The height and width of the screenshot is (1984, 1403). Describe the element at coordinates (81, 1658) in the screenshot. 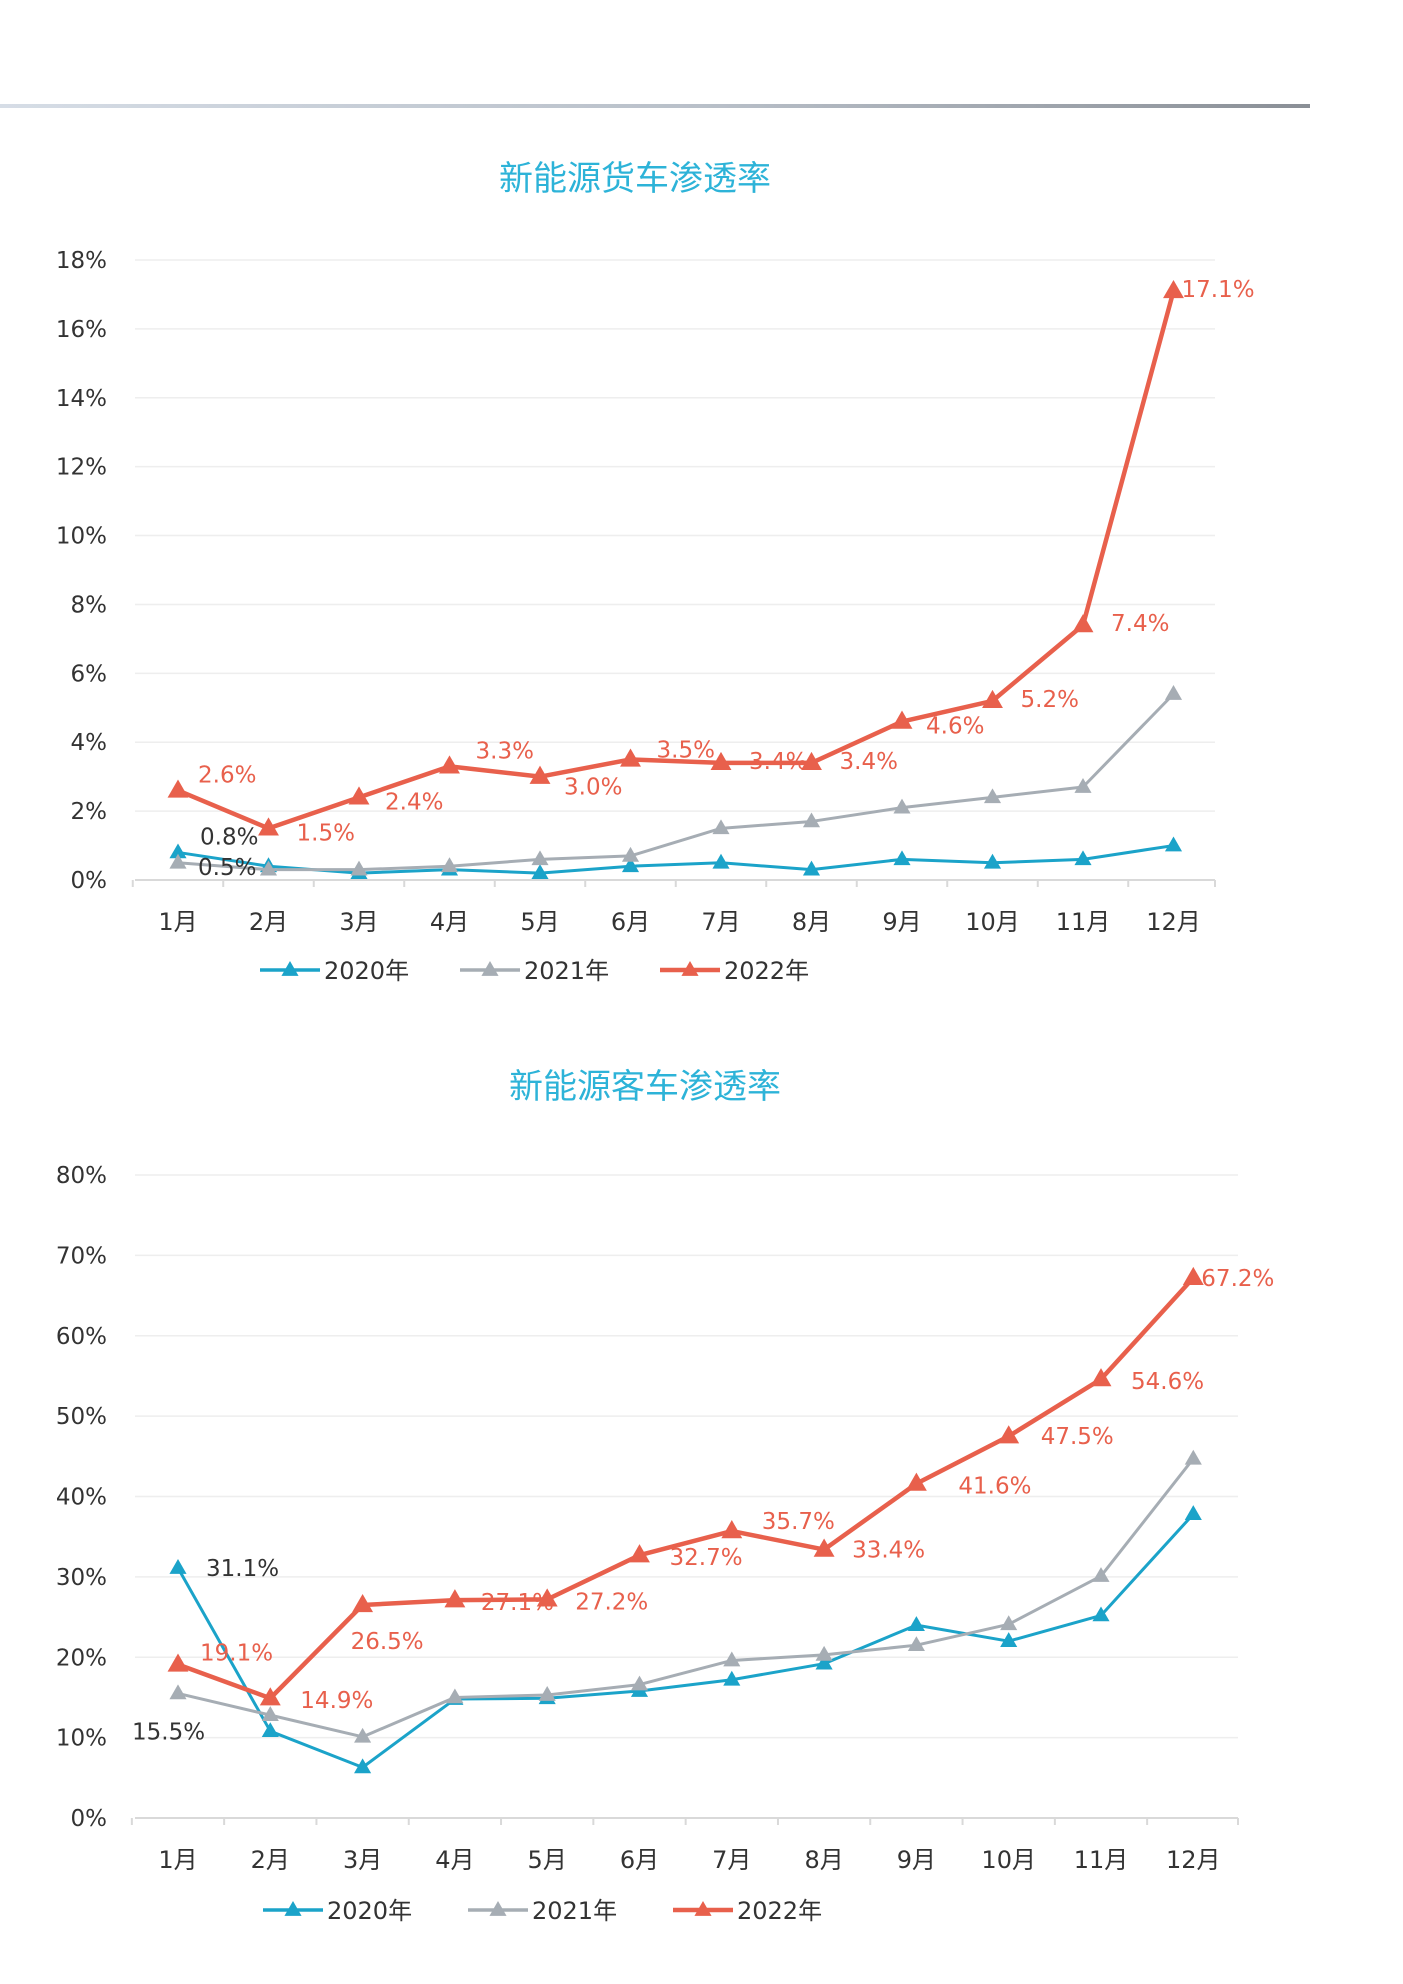

I see `y-tick-label: 20%` at that location.